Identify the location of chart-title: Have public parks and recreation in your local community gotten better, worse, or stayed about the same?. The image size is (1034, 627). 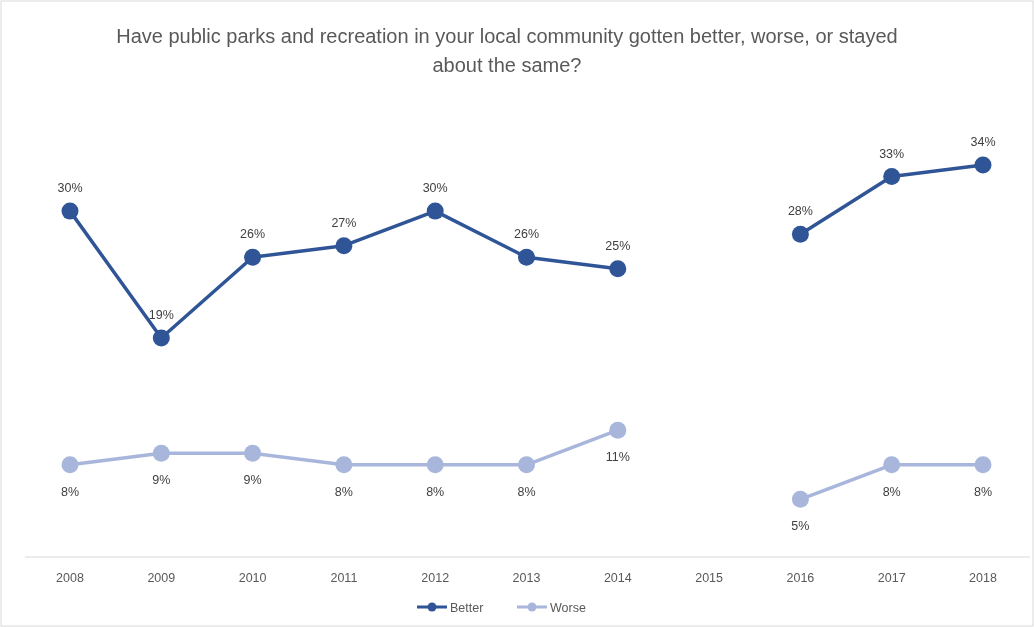
(507, 50).